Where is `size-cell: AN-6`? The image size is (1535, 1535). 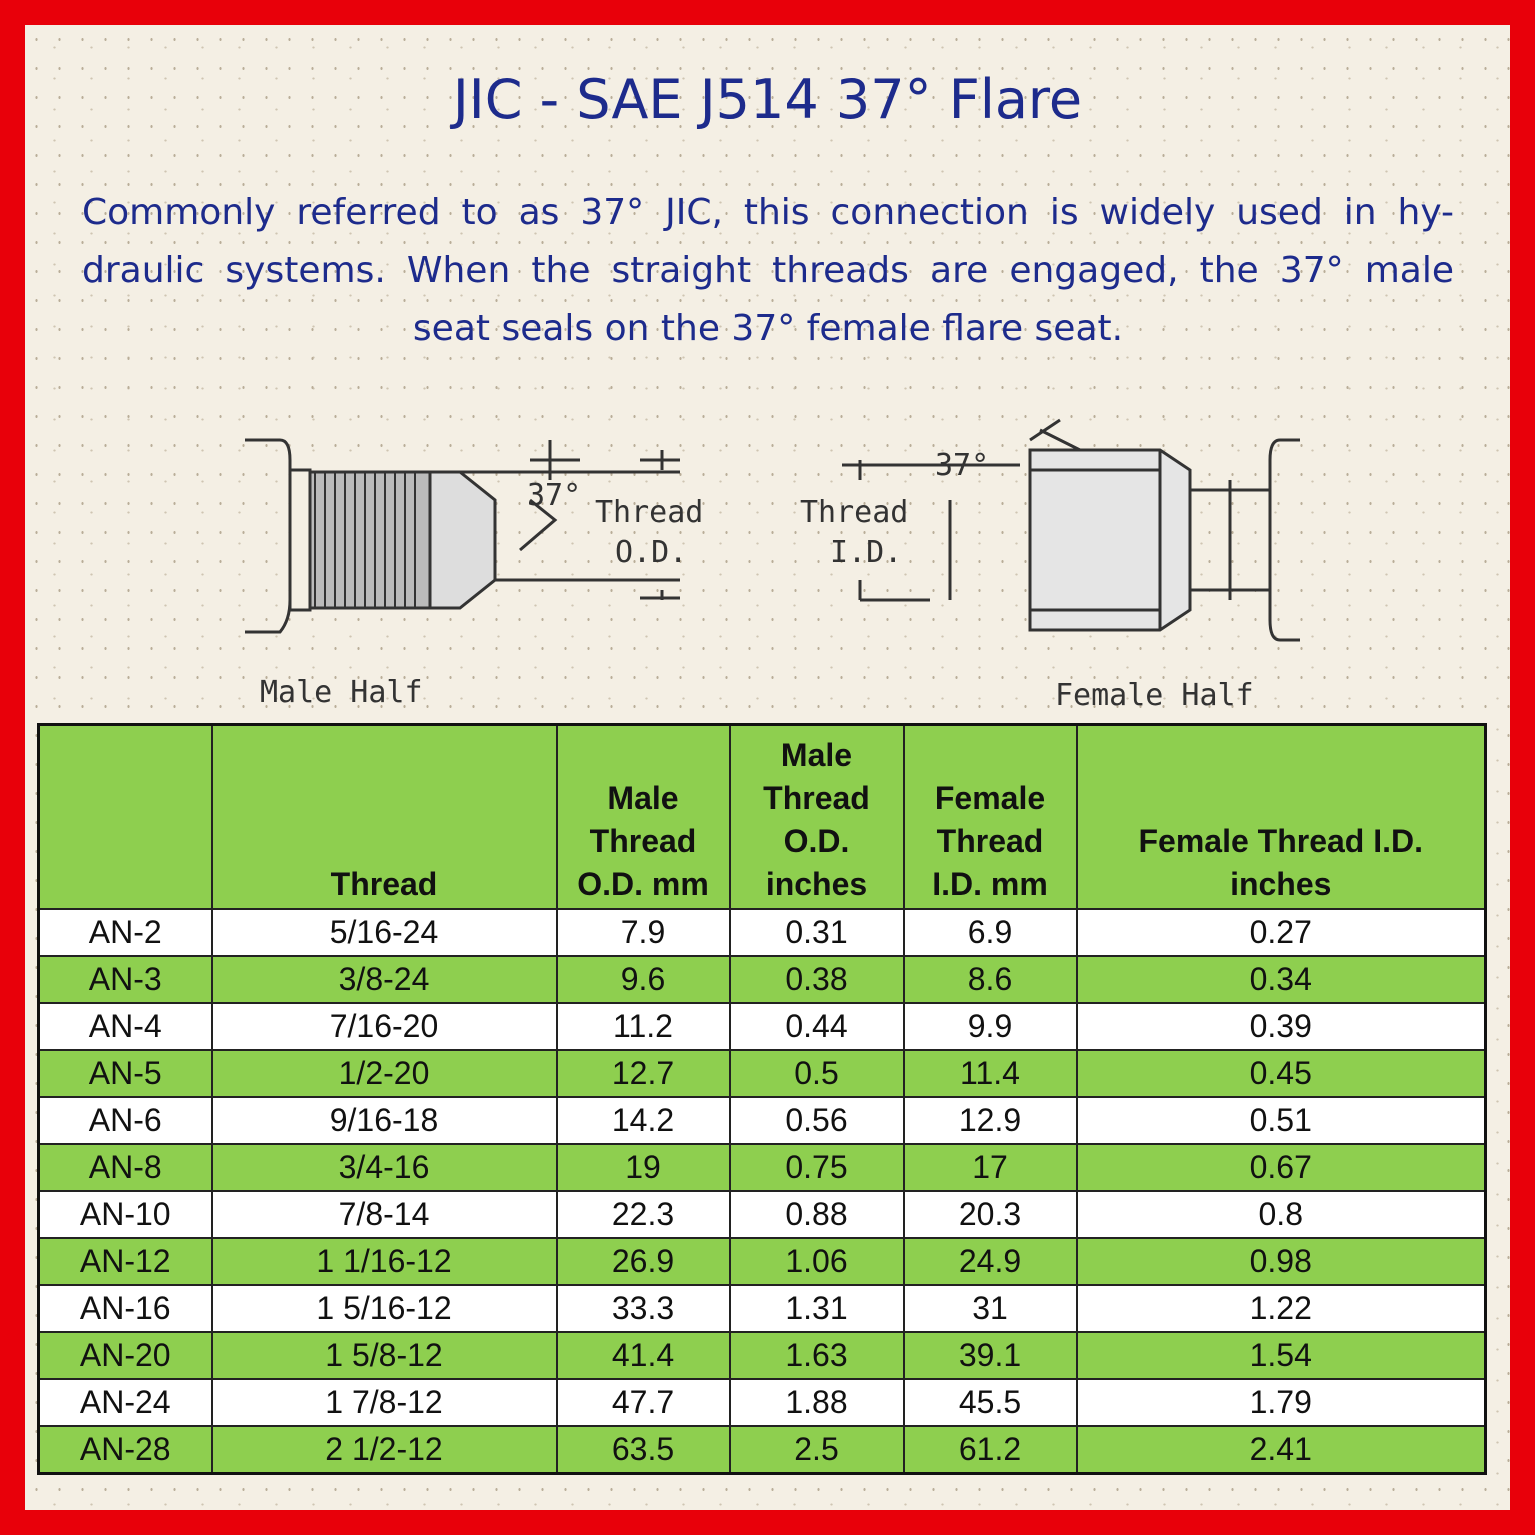
size-cell: AN-6 is located at coordinates (125, 1120).